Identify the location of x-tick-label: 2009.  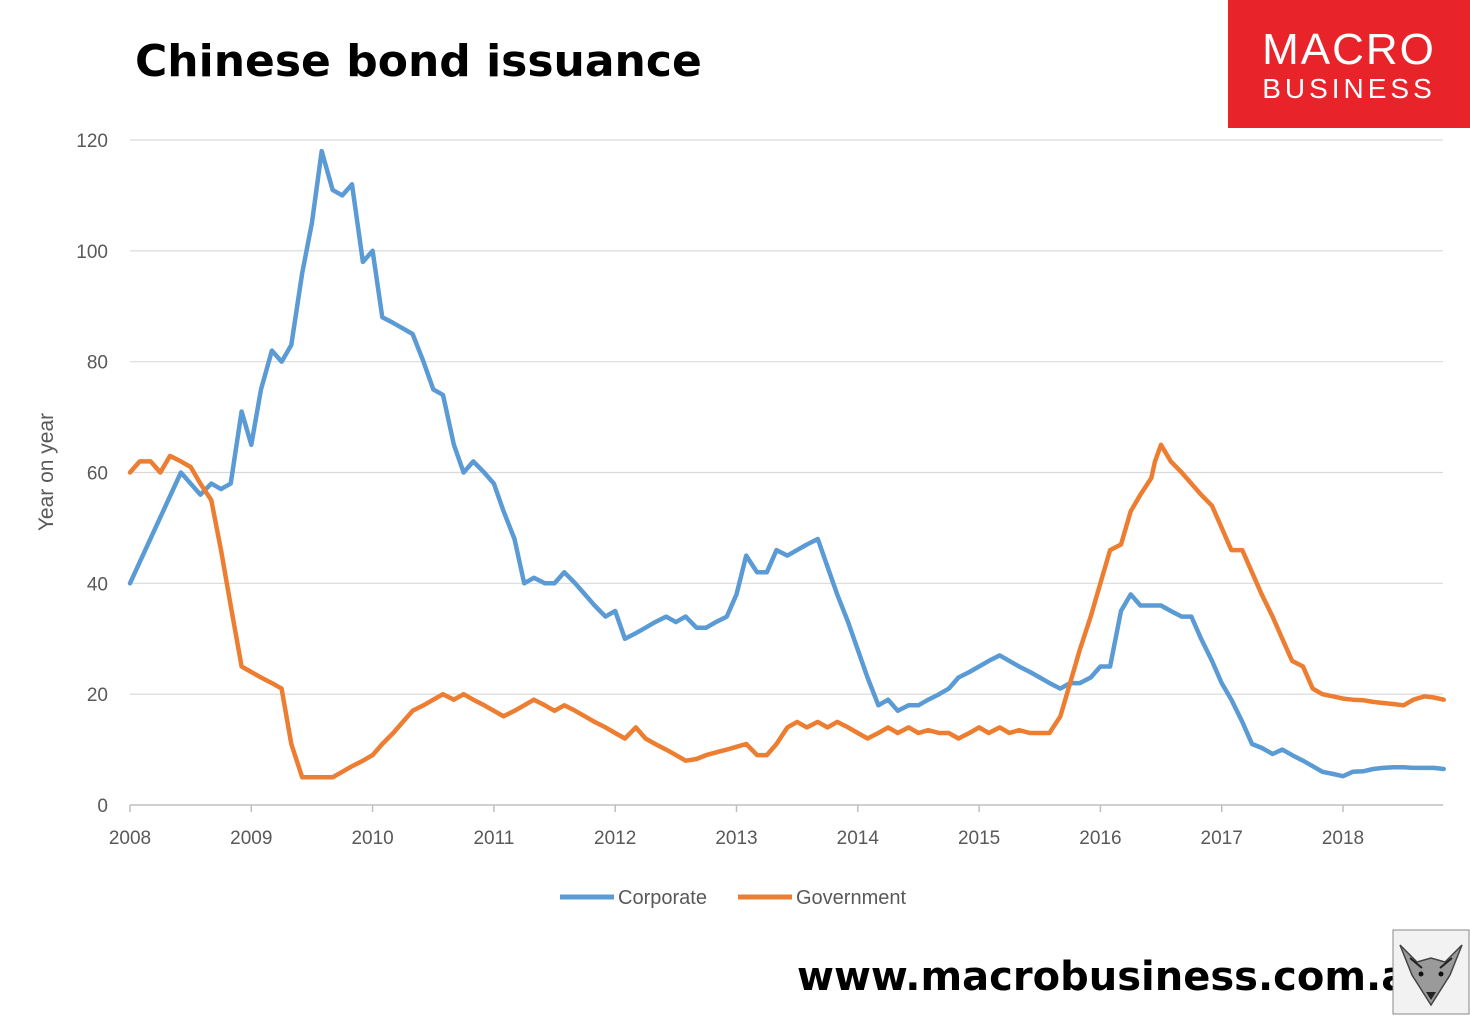
(251, 838).